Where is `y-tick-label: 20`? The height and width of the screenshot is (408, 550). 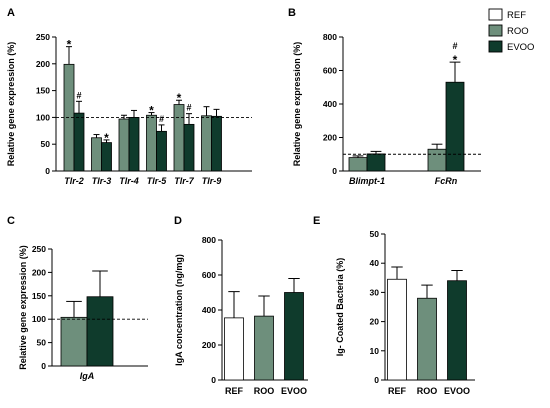
y-tick-label: 20 is located at coordinates (375, 322).